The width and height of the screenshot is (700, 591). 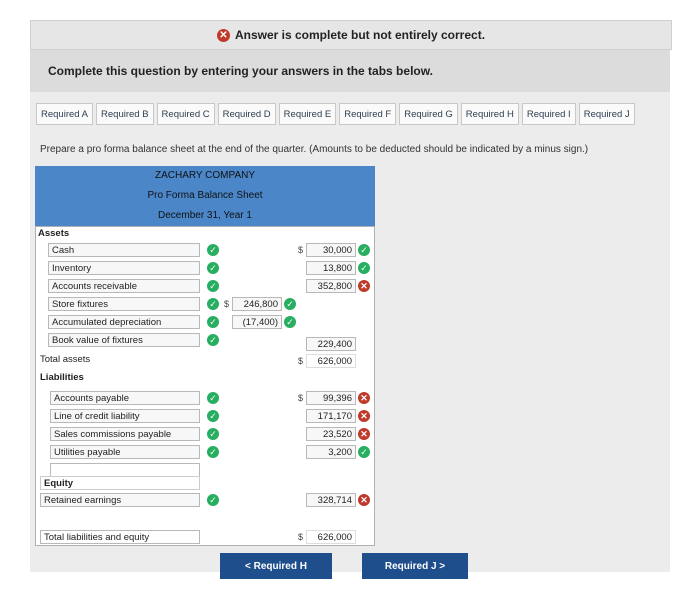 I want to click on inventory-label-field: Inventory, so click(x=124, y=268).